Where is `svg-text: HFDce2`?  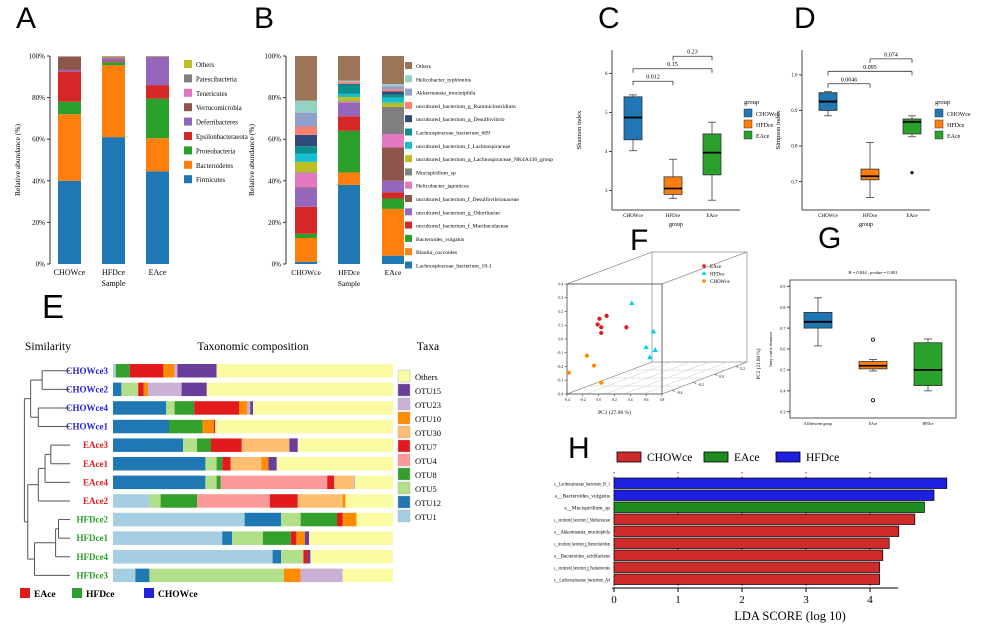
svg-text: HFDce2 is located at coordinates (93, 520).